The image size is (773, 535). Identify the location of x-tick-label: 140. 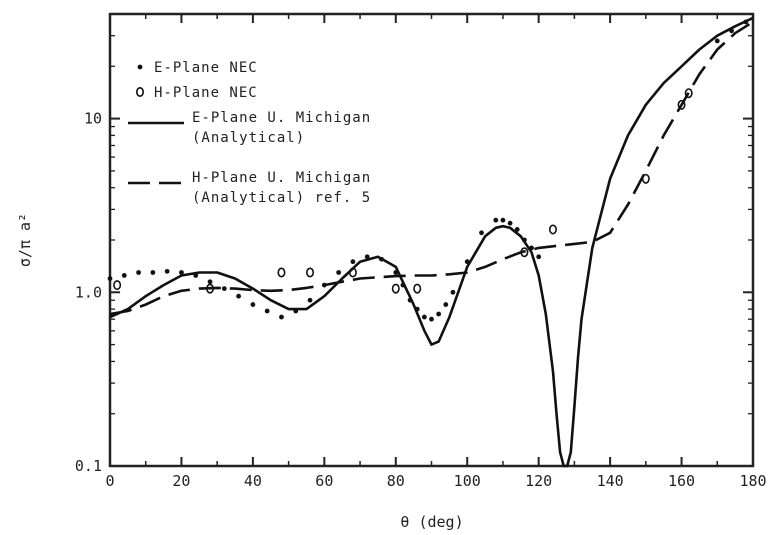
(610, 481).